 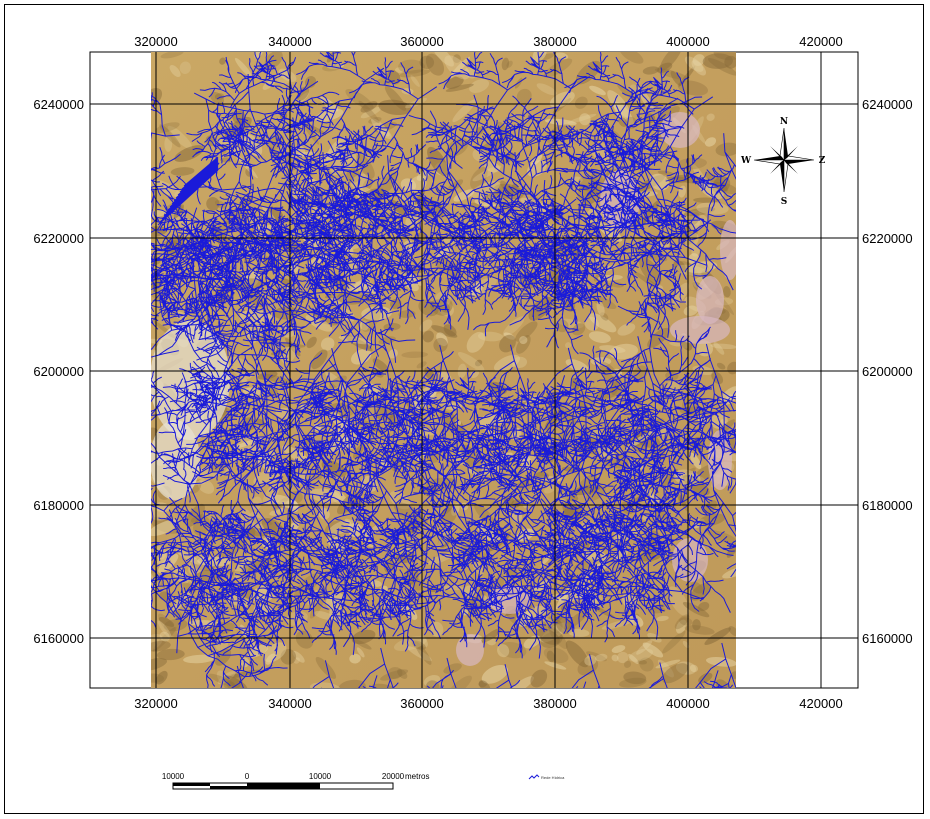 I want to click on y-tick-label-right: 6220000, so click(x=887, y=238).